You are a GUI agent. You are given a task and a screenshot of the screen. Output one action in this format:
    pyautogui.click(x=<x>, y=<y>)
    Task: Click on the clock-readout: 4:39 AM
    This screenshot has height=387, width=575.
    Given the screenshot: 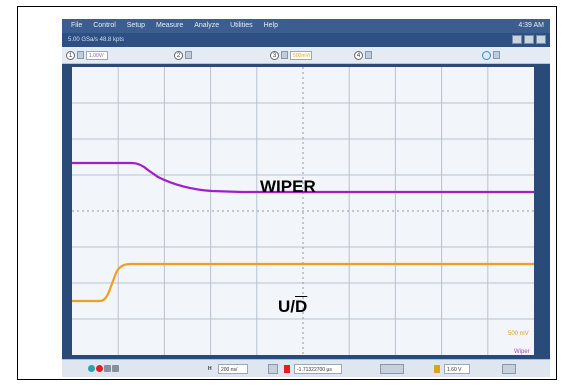 What is the action you would take?
    pyautogui.click(x=531, y=25)
    